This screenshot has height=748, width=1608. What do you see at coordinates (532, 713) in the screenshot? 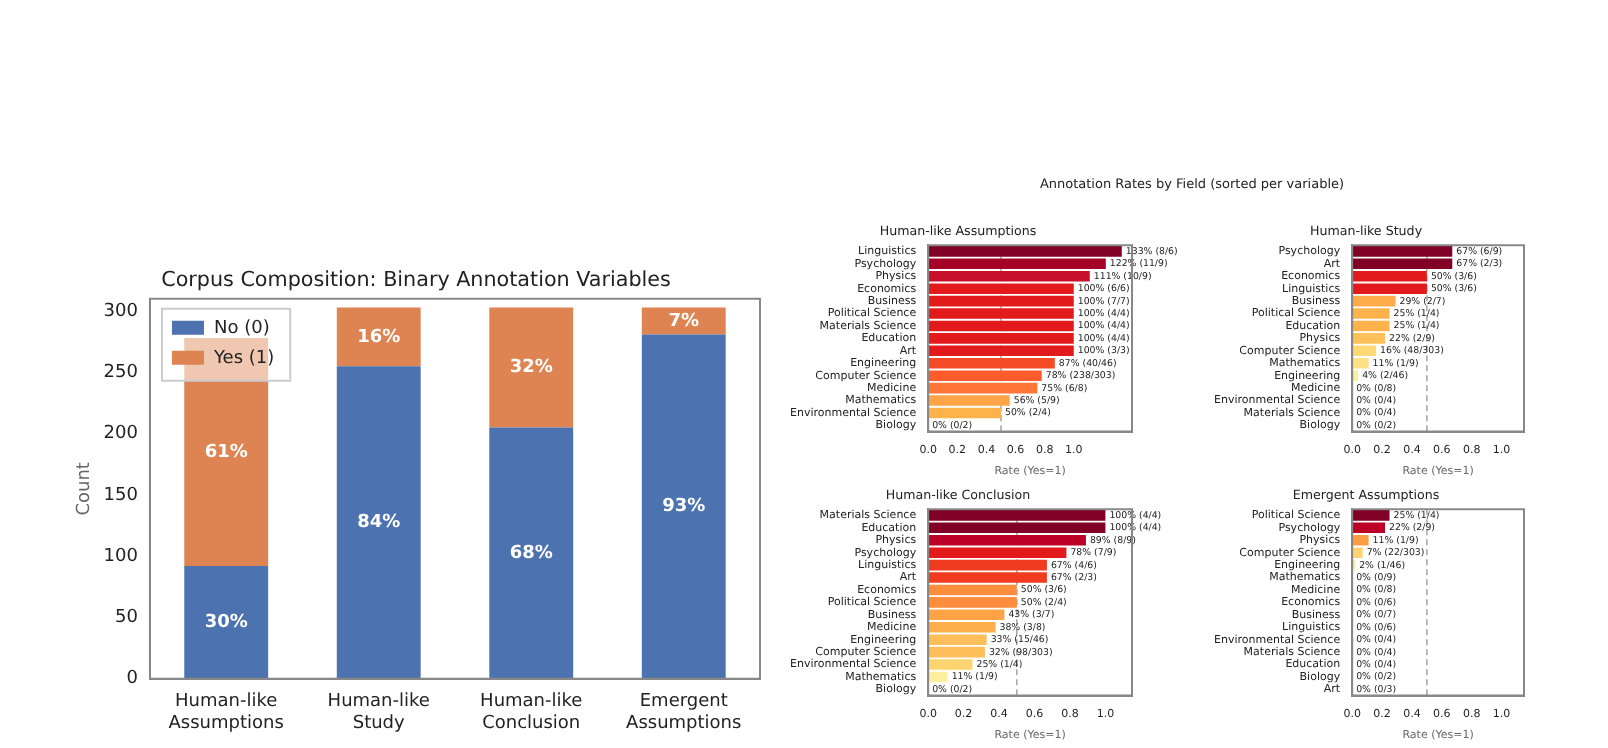
I see `x-tick-label: Human-like Conclusion` at bounding box center [532, 713].